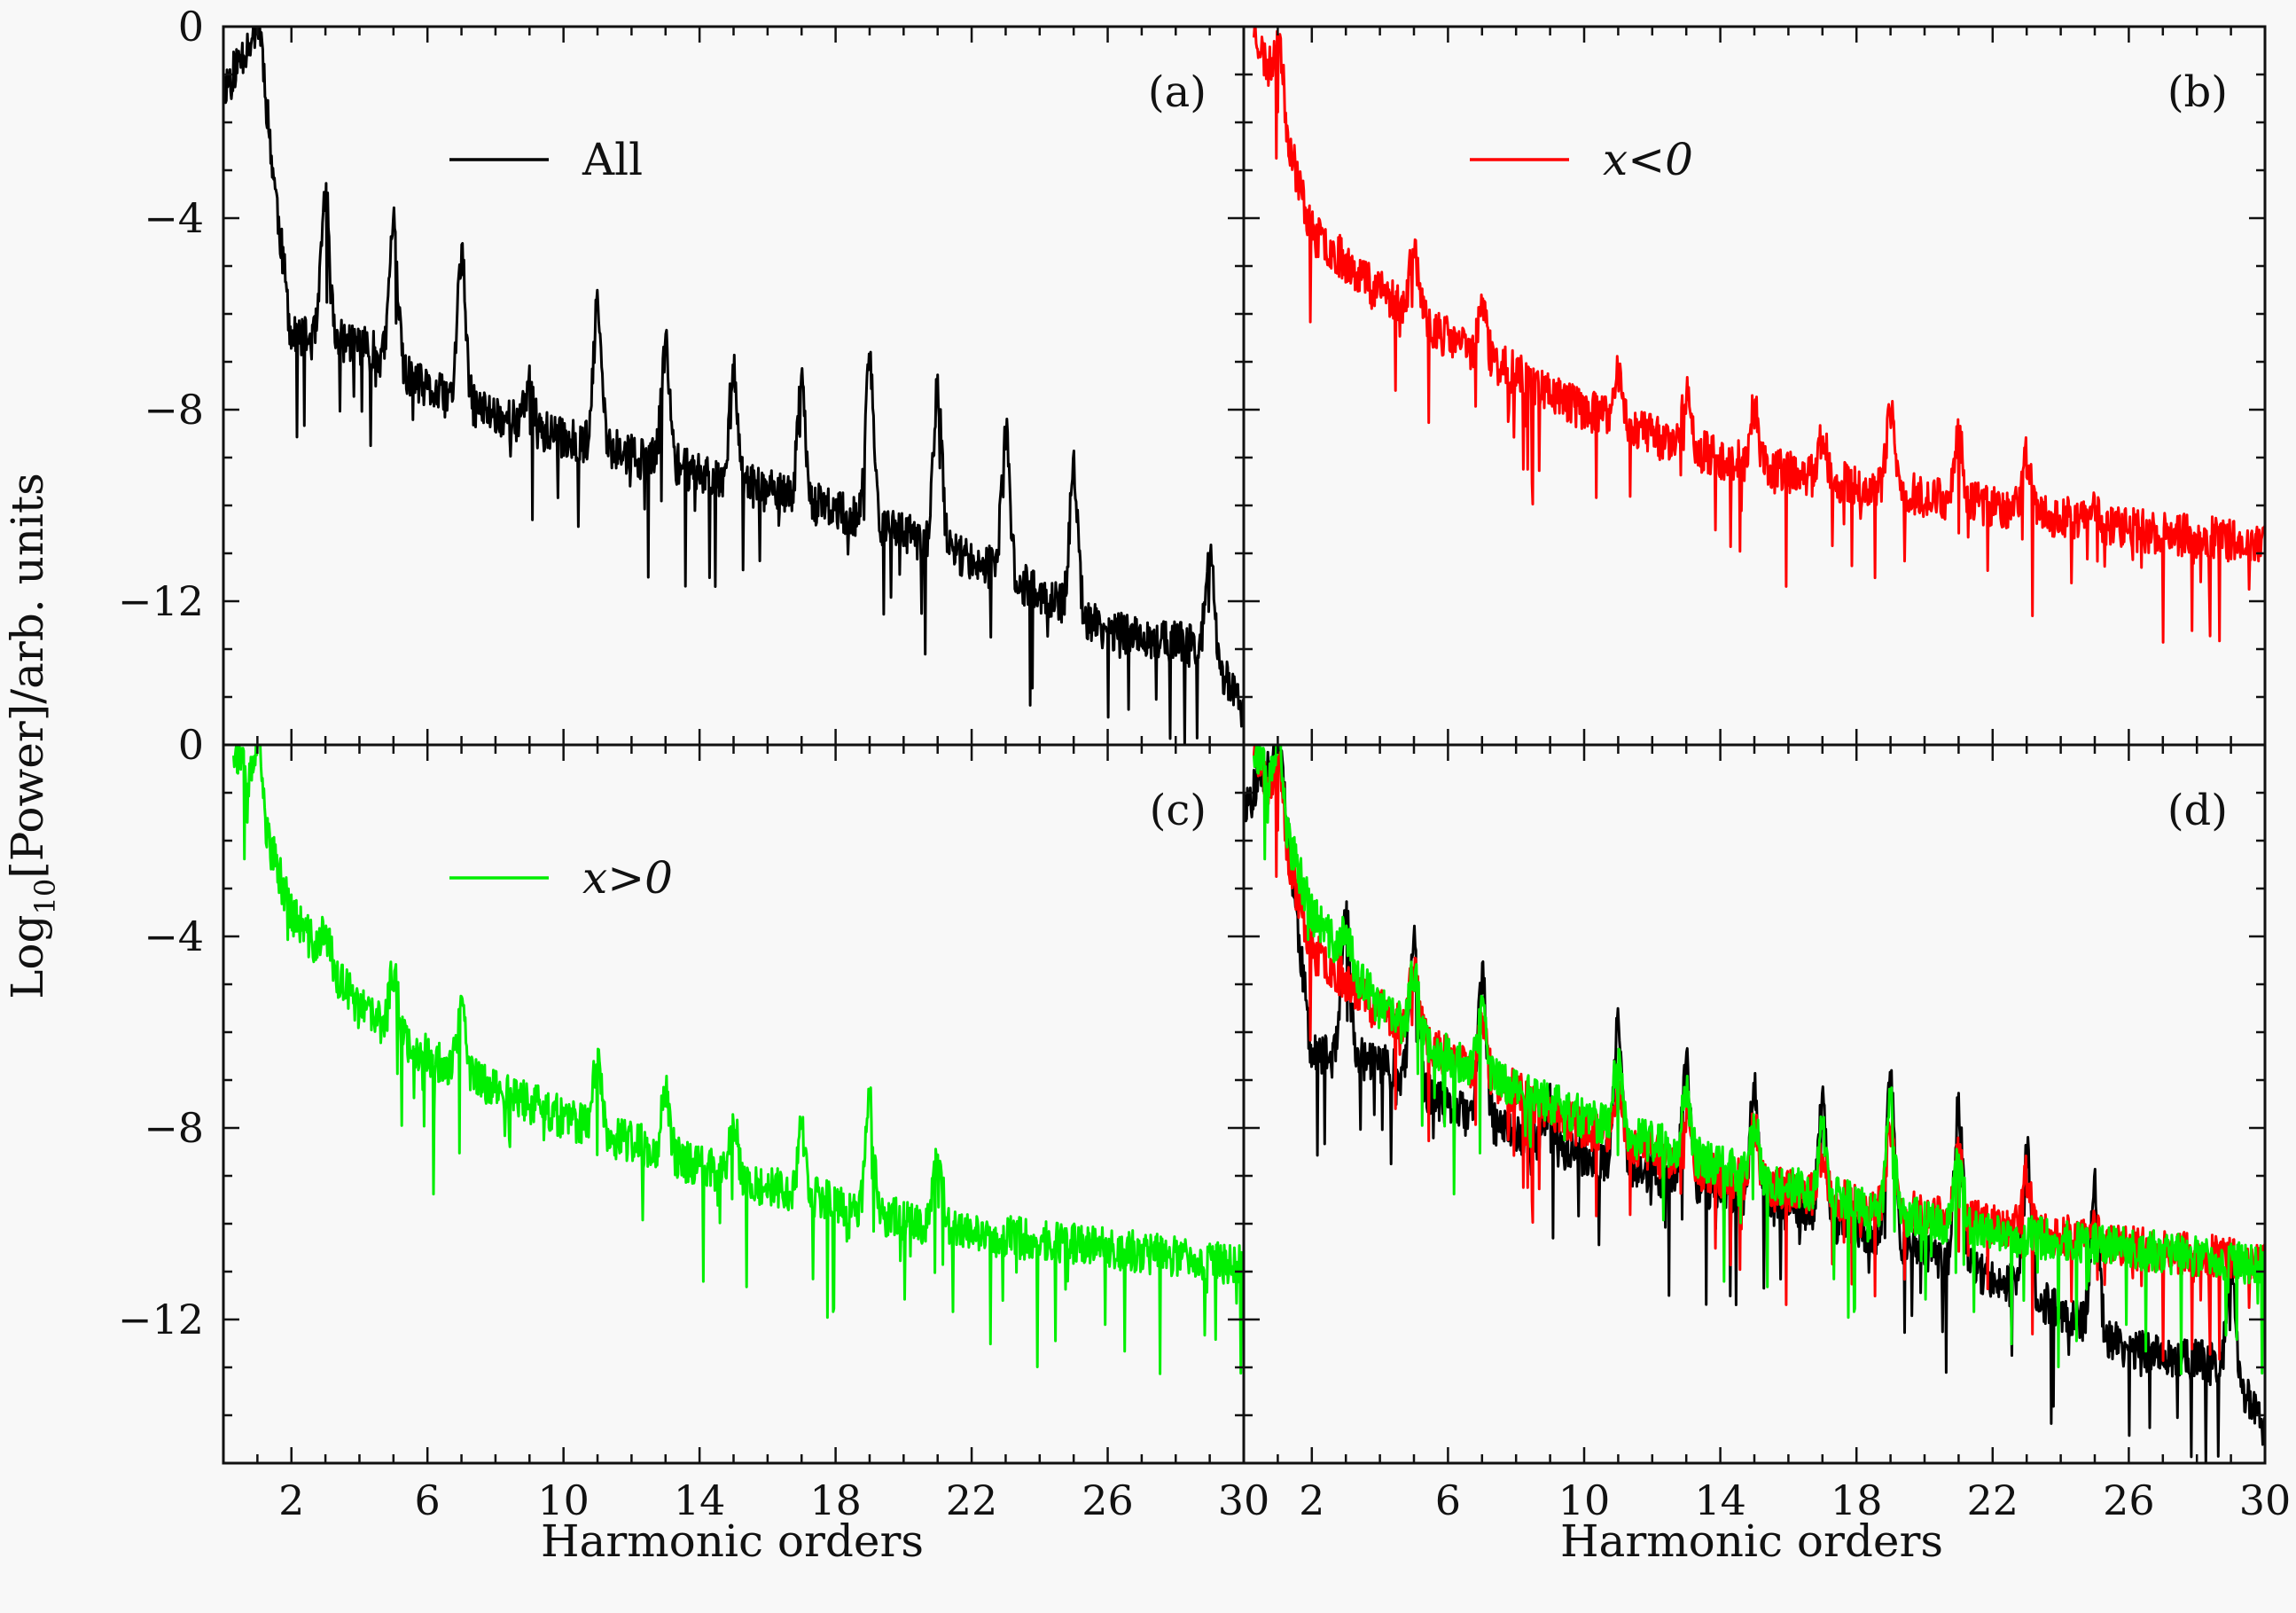 The width and height of the screenshot is (2296, 1613). I want to click on panel-label: (c), so click(1178, 810).